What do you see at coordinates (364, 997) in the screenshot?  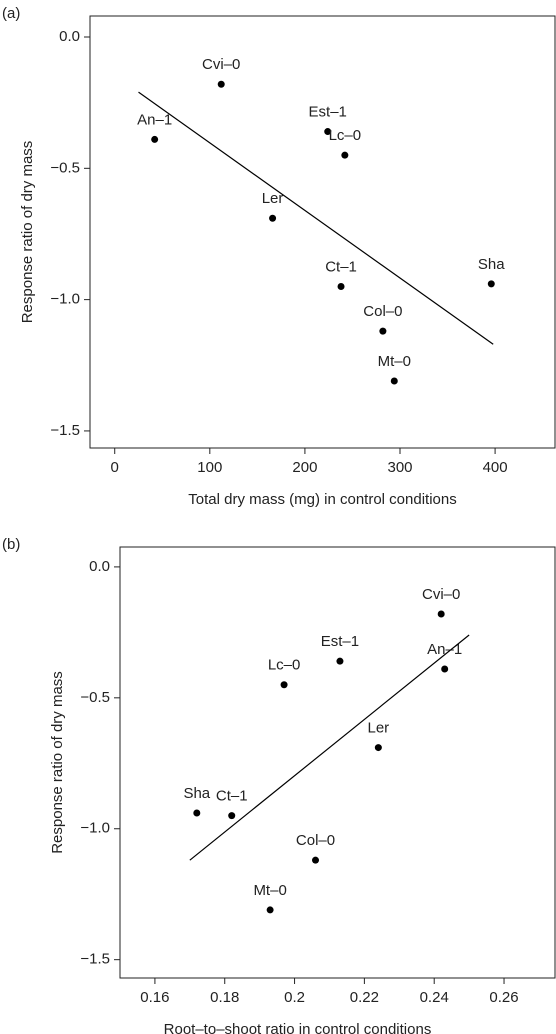 I see `x-tick-label: 0.22` at bounding box center [364, 997].